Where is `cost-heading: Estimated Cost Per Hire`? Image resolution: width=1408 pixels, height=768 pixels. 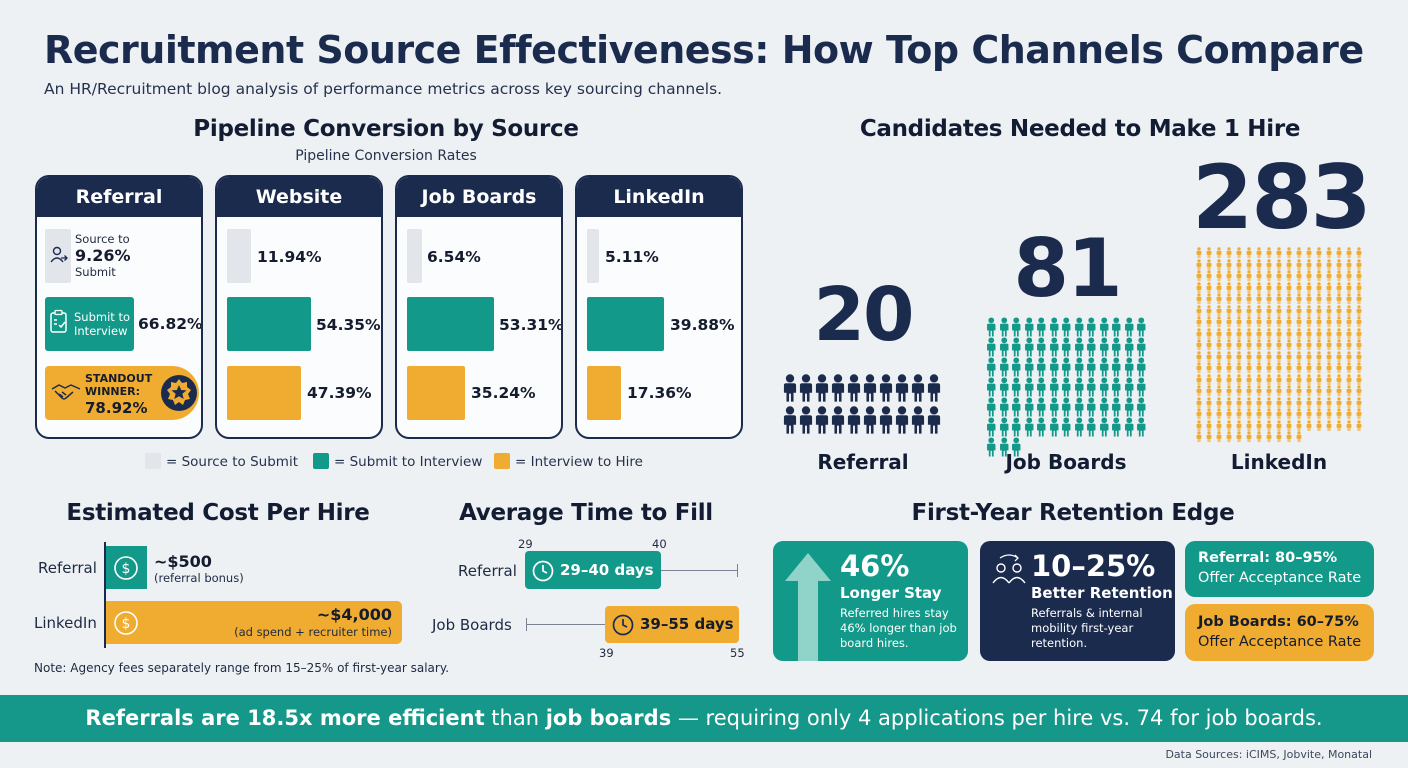 cost-heading: Estimated Cost Per Hire is located at coordinates (218, 513).